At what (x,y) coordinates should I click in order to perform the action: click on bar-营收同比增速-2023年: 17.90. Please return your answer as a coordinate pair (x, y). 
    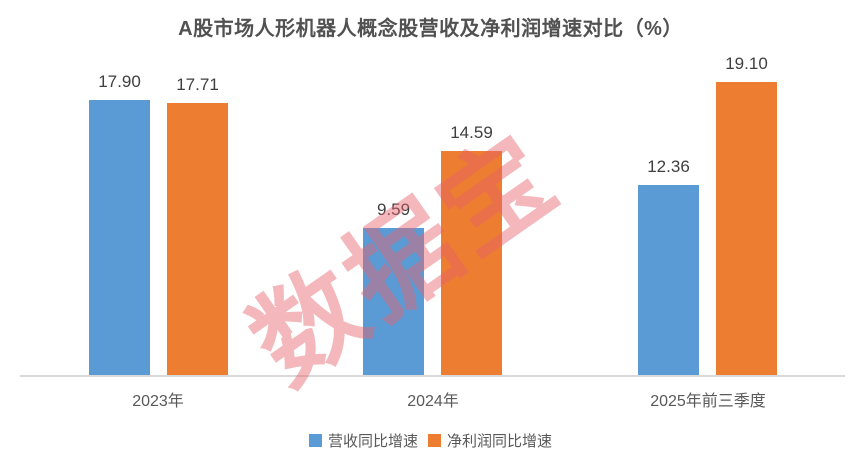
    Looking at the image, I should click on (119, 223).